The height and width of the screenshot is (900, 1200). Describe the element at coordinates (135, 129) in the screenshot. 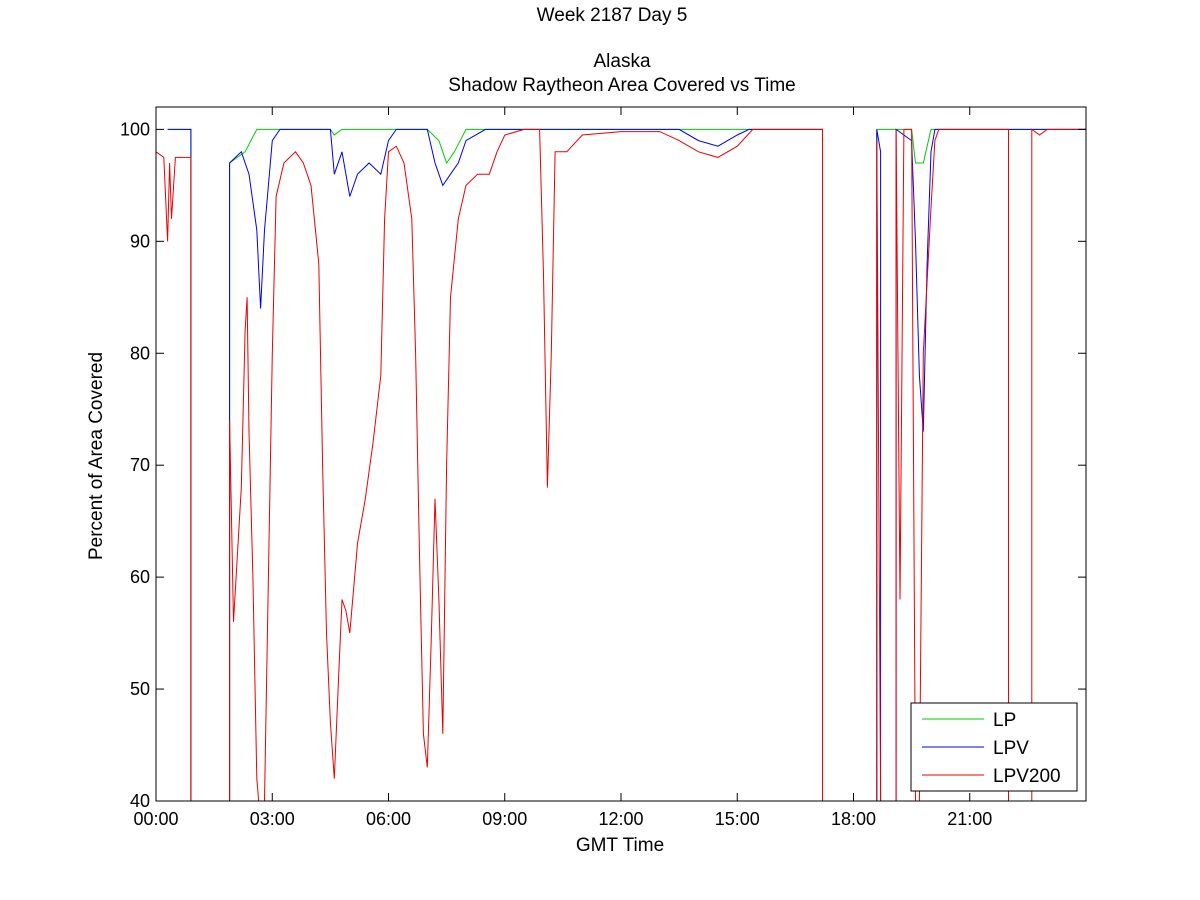

I see `y-tick-label: 100` at that location.